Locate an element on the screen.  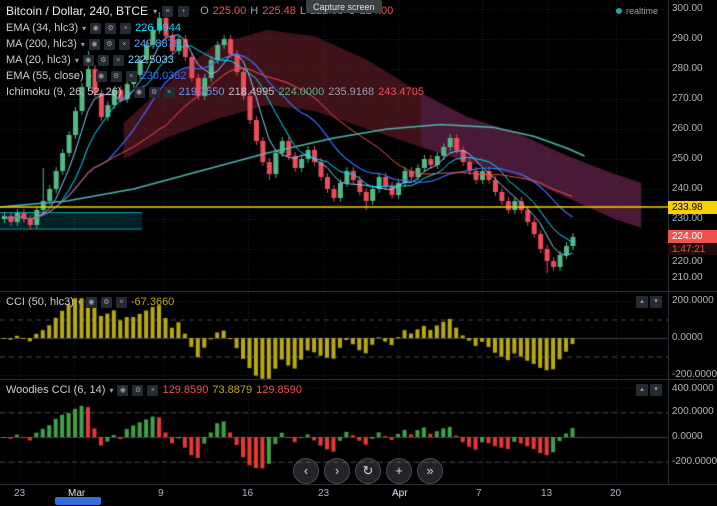
time-axis-label: 13 is located at coordinates (547, 493).